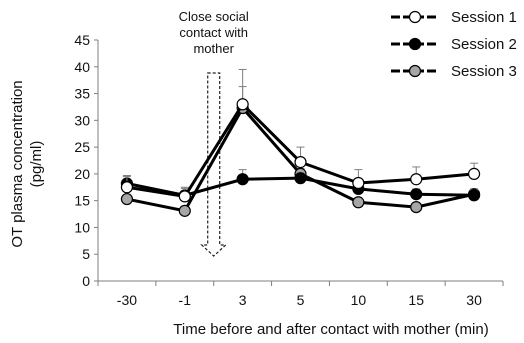 This screenshot has width=524, height=343. I want to click on annotation-label: Close social, so click(214, 16).